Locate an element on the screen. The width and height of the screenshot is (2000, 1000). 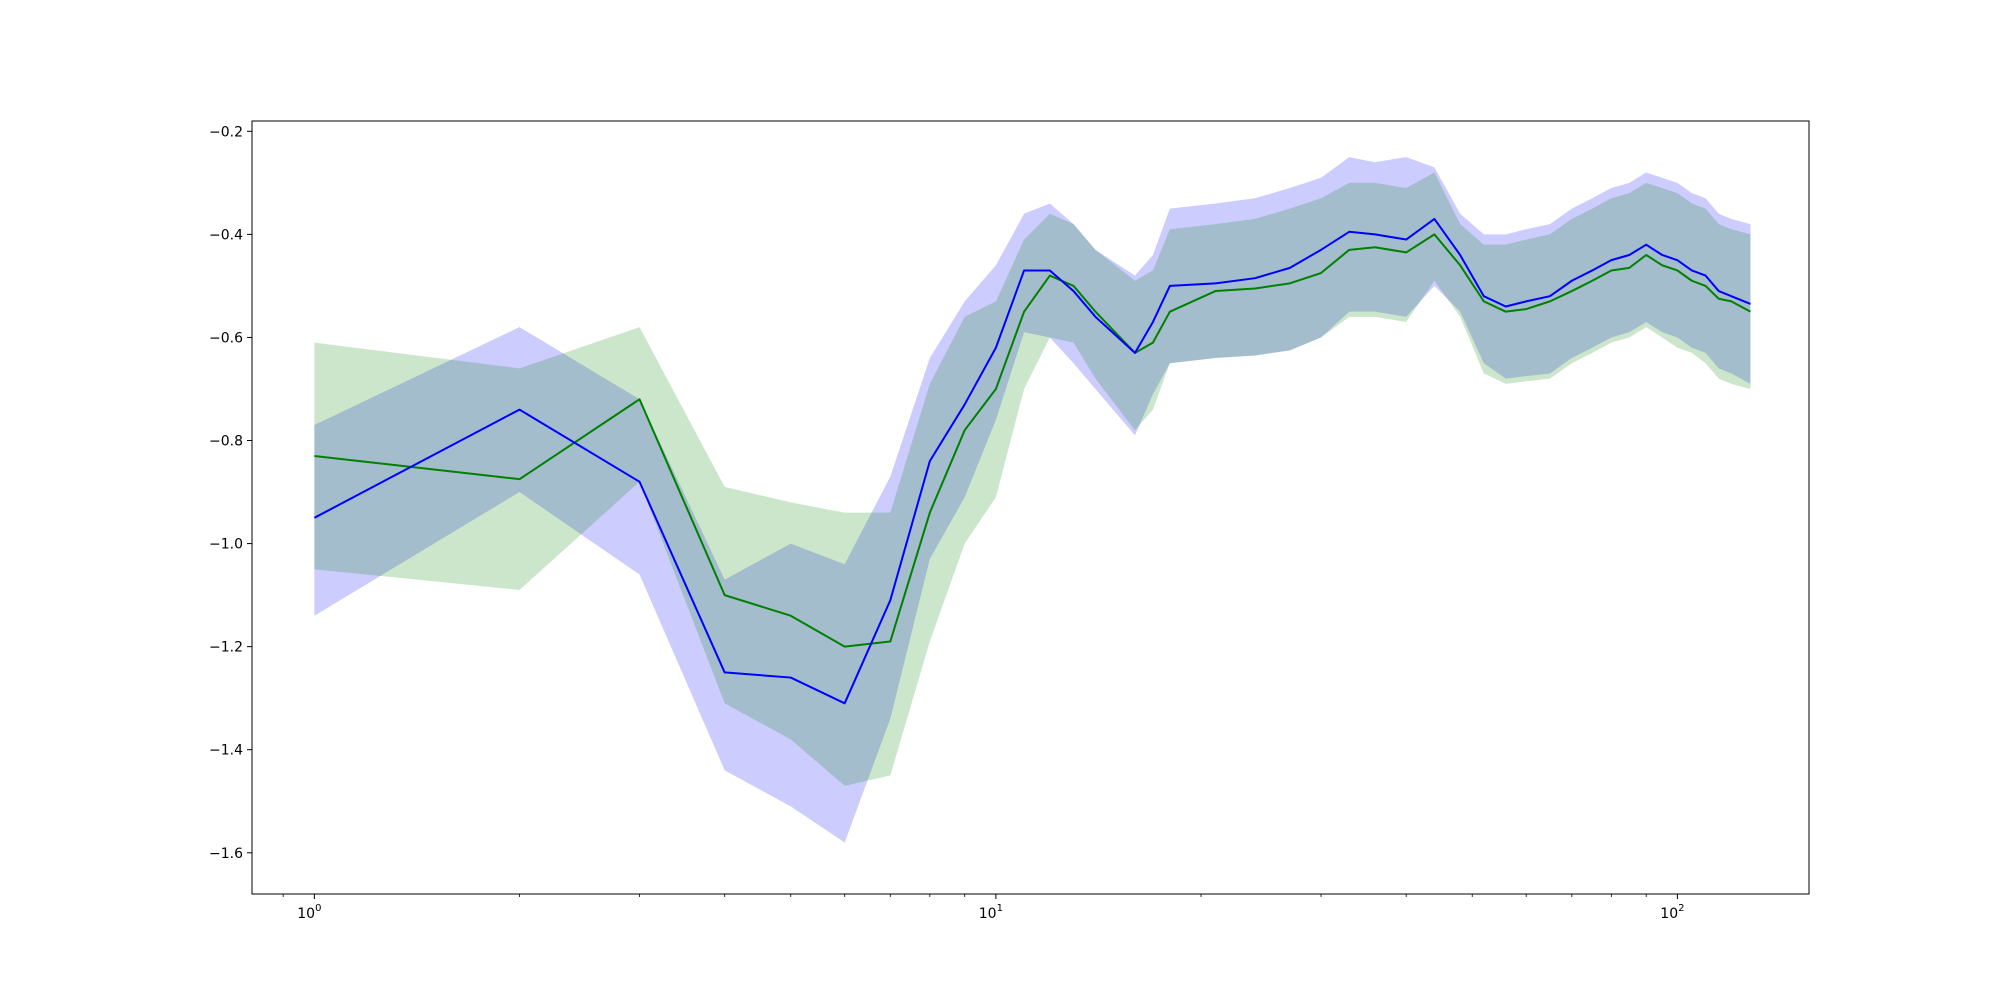
x-tick-label: 10⁰ is located at coordinates (309, 912).